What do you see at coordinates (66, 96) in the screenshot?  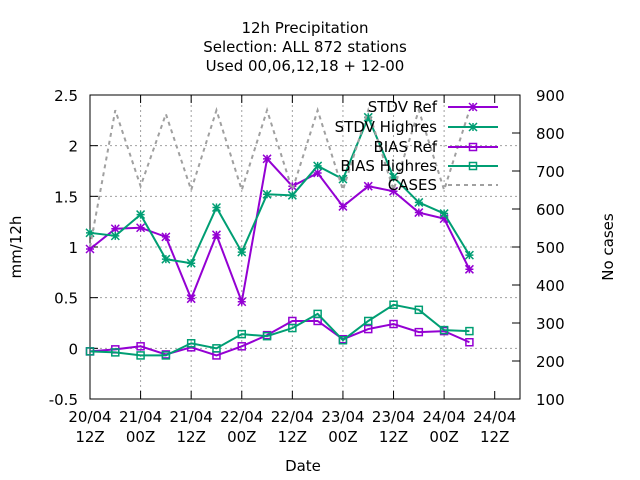 I see `y-tick-label: 2.5` at bounding box center [66, 96].